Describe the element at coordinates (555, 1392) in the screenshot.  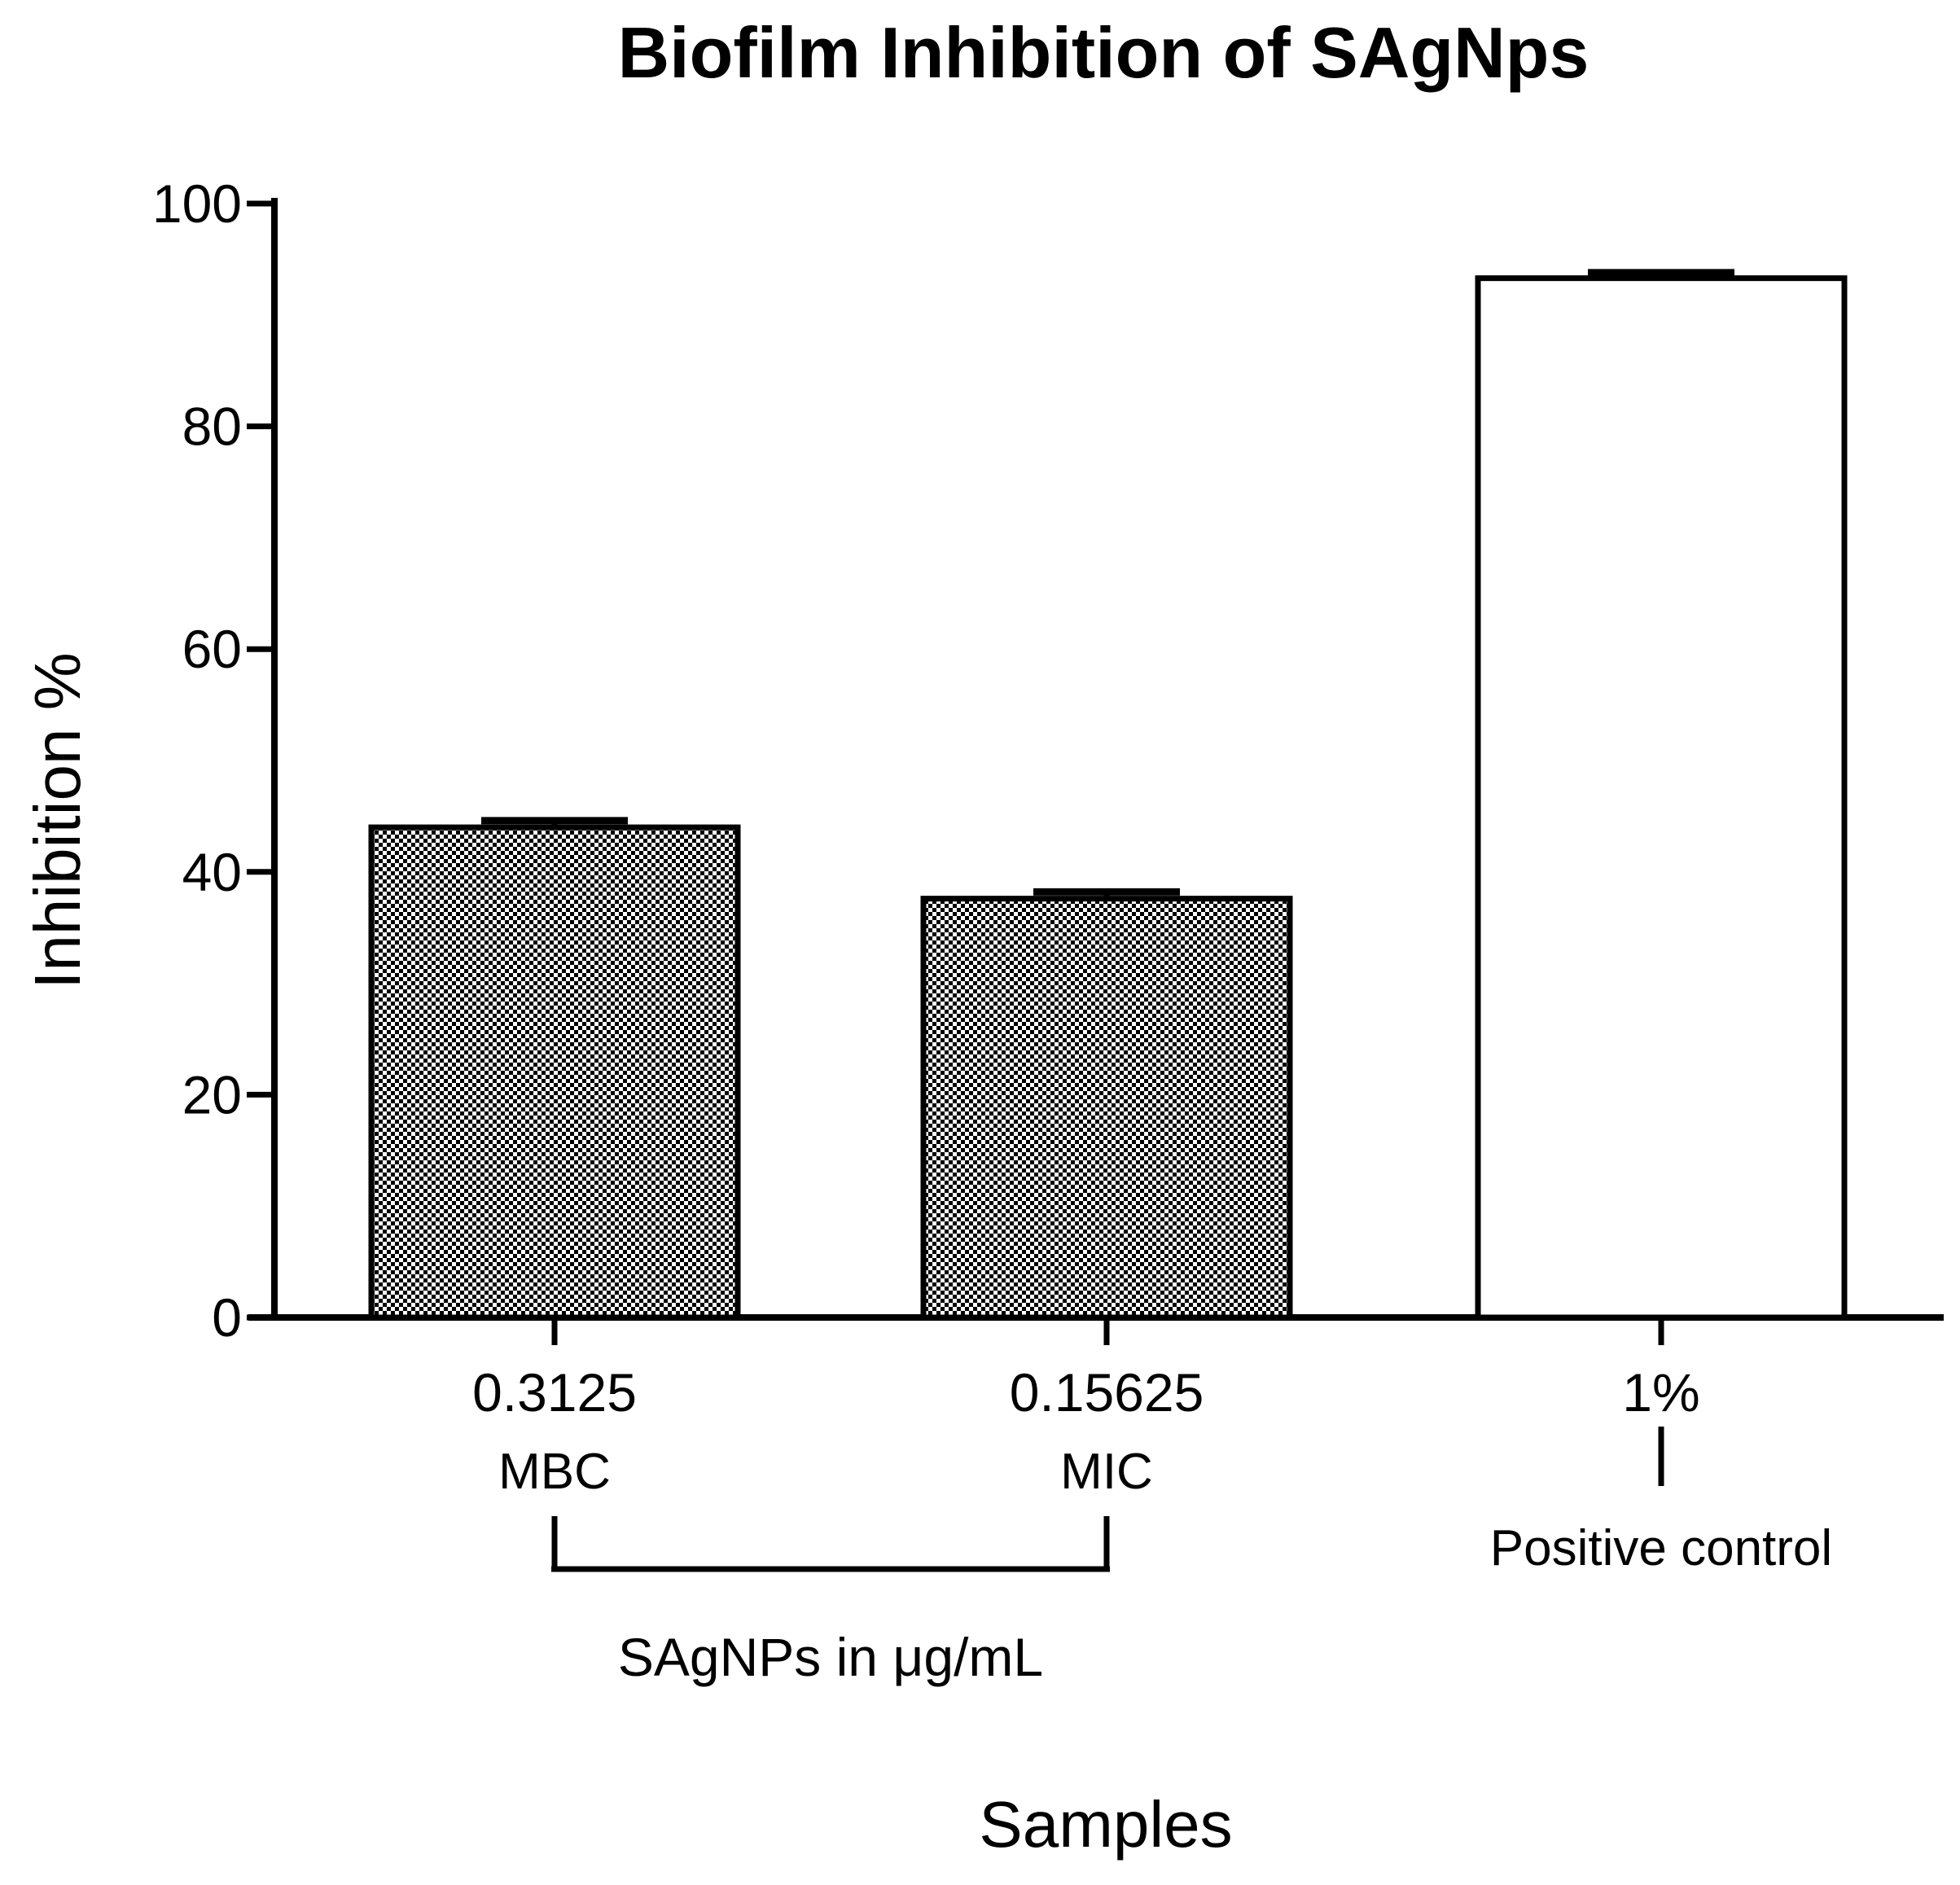
I see `x-tick-label: 0.3125` at that location.